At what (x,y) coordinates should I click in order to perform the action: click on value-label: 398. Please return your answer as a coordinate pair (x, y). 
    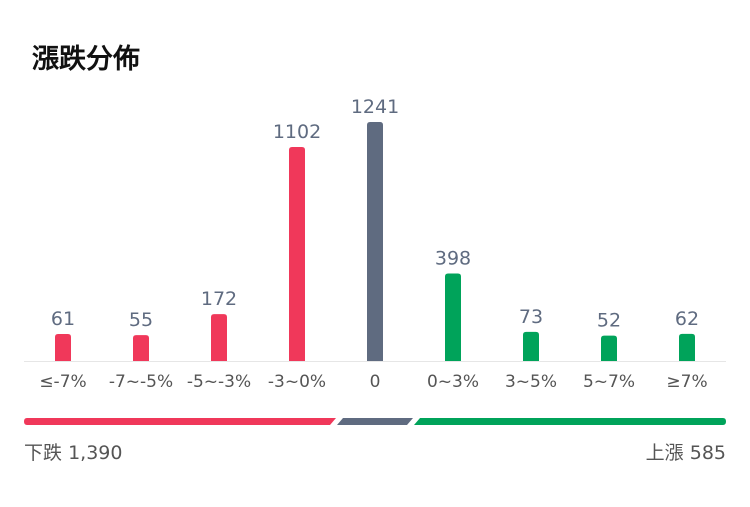
    Looking at the image, I should click on (453, 258).